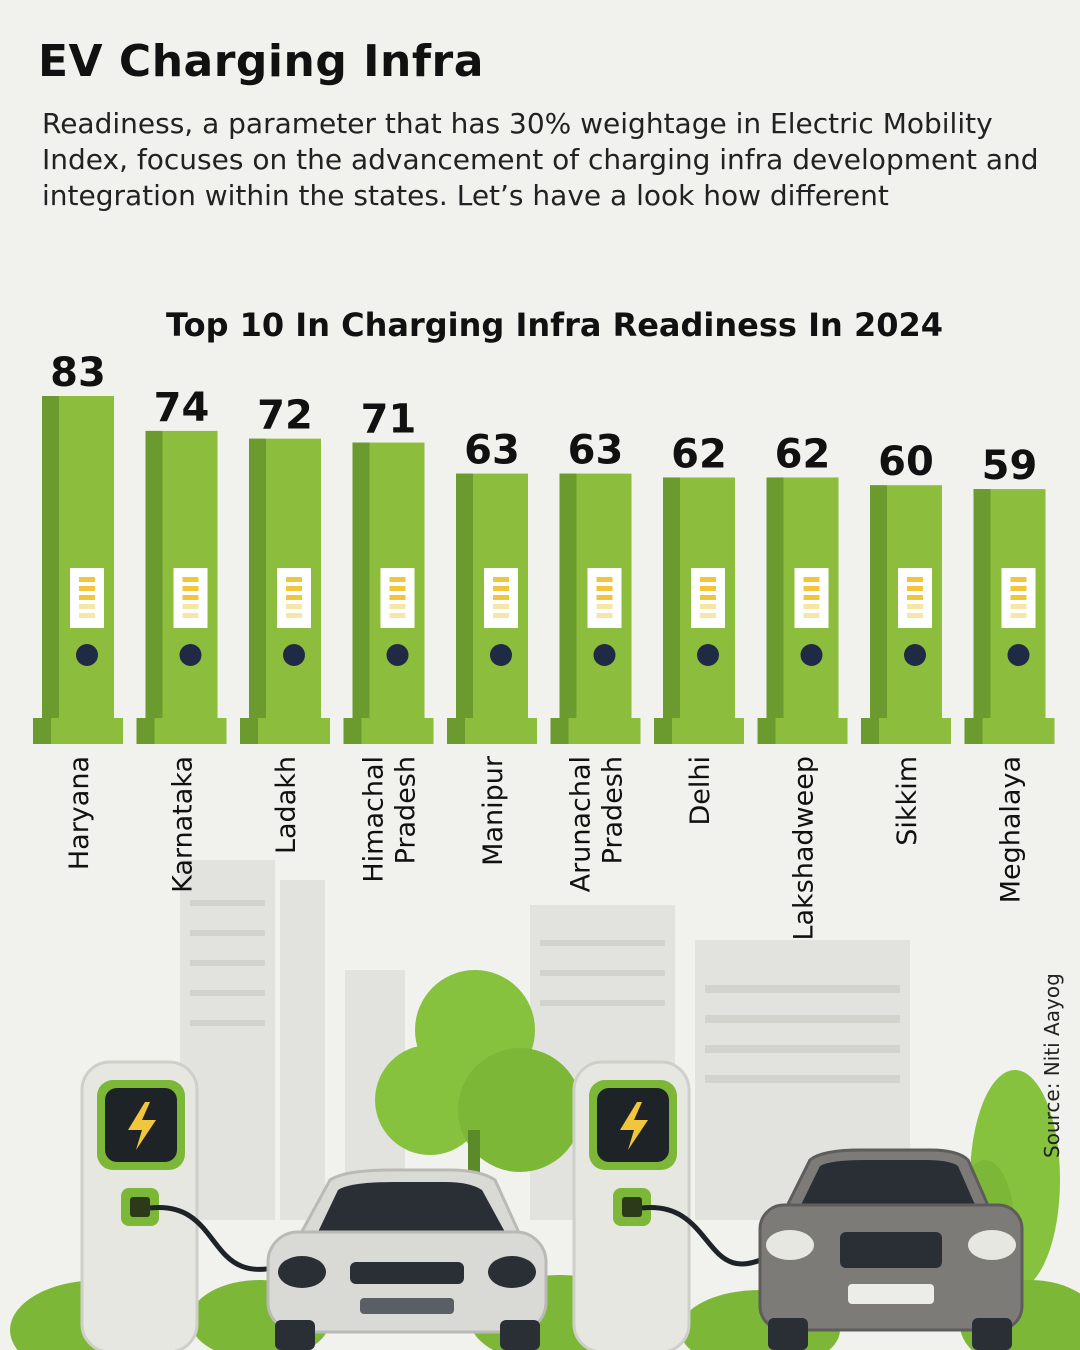  I want to click on bar-group-1: 74 Karnataka, so click(181, 639).